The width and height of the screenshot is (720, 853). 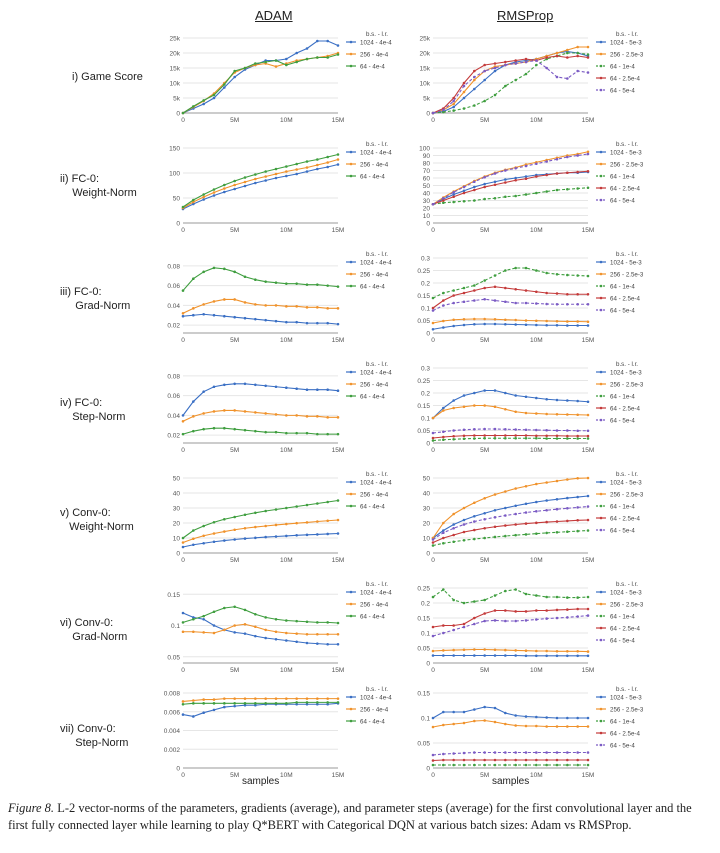 I want to click on y-tick-label: 0.15, so click(x=423, y=296).